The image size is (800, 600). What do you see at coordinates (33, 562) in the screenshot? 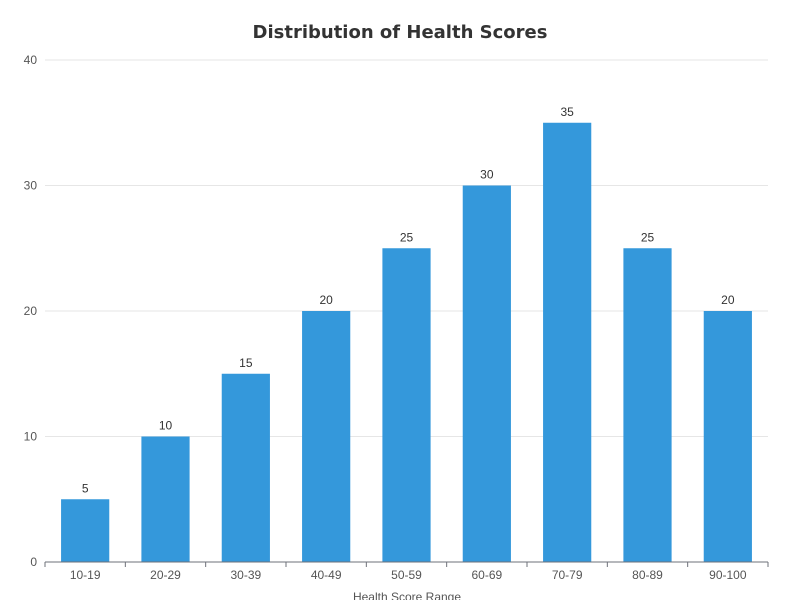
I see `y-tick-label: 0` at bounding box center [33, 562].